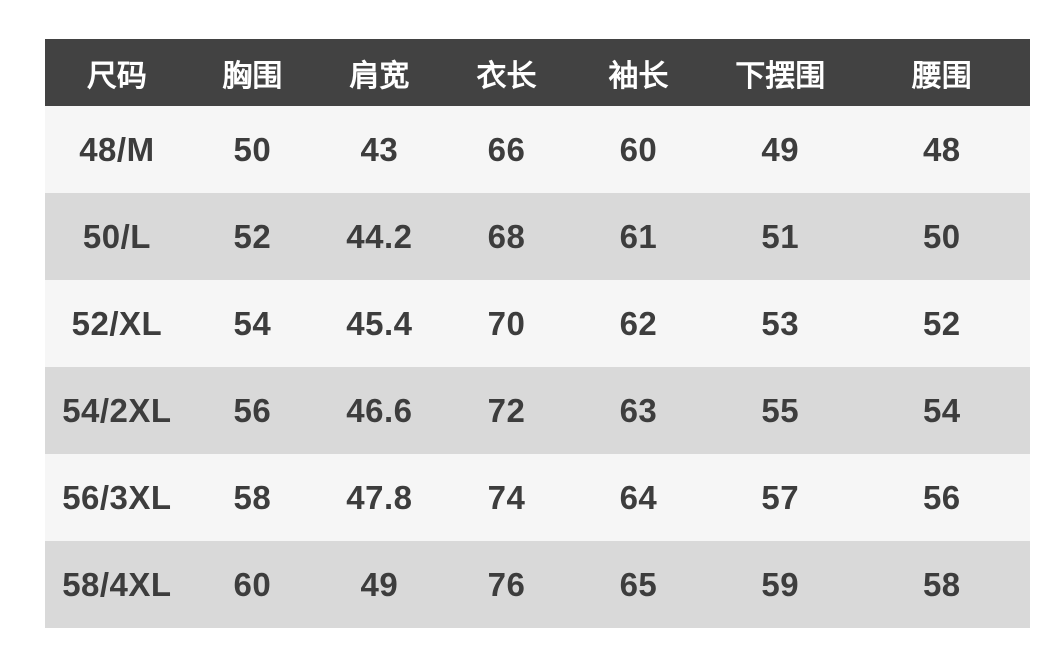 This screenshot has height=648, width=1054. I want to click on cell-hem: 53, so click(780, 323).